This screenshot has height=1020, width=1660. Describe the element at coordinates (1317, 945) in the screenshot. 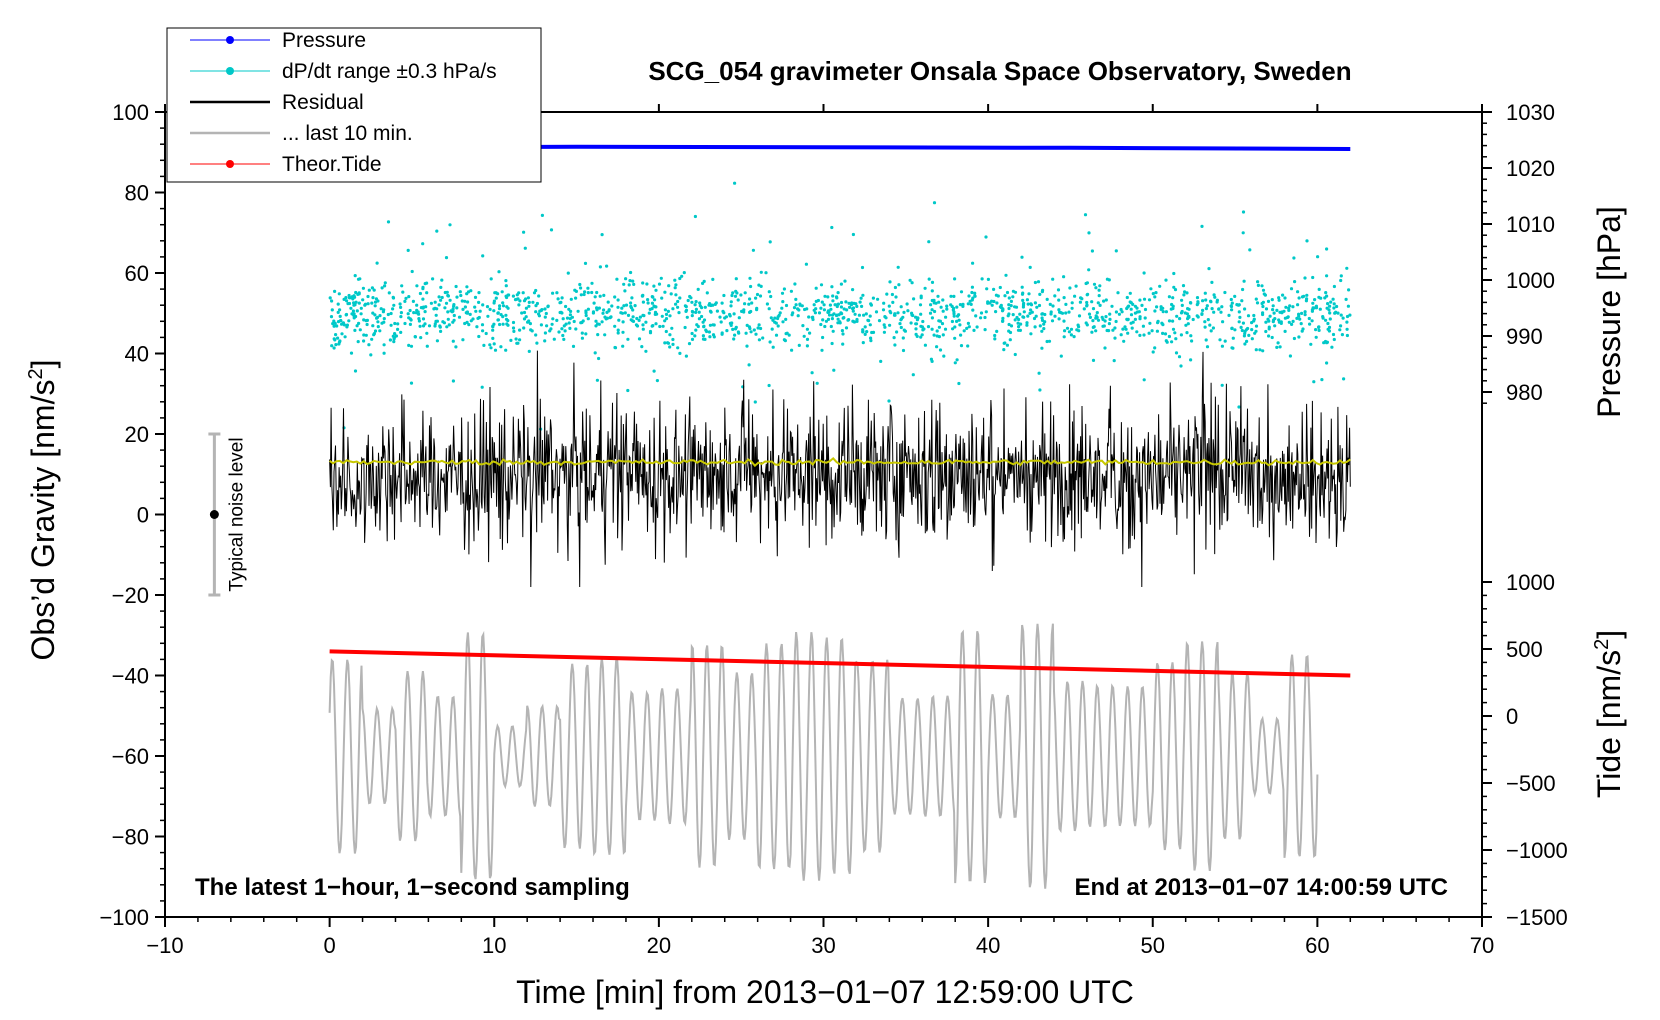

I see `x-tick-label: 60` at that location.